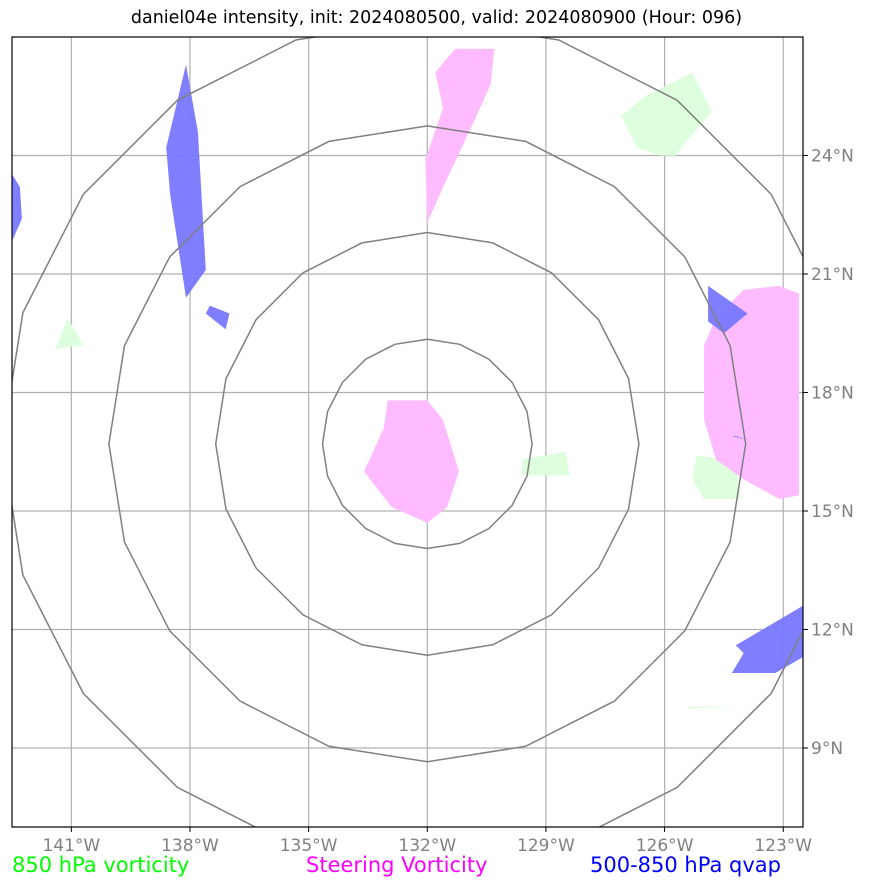 The width and height of the screenshot is (873, 891). What do you see at coordinates (101, 865) in the screenshot?
I see `legend-850-vorticity: 850 hPa vorticity` at bounding box center [101, 865].